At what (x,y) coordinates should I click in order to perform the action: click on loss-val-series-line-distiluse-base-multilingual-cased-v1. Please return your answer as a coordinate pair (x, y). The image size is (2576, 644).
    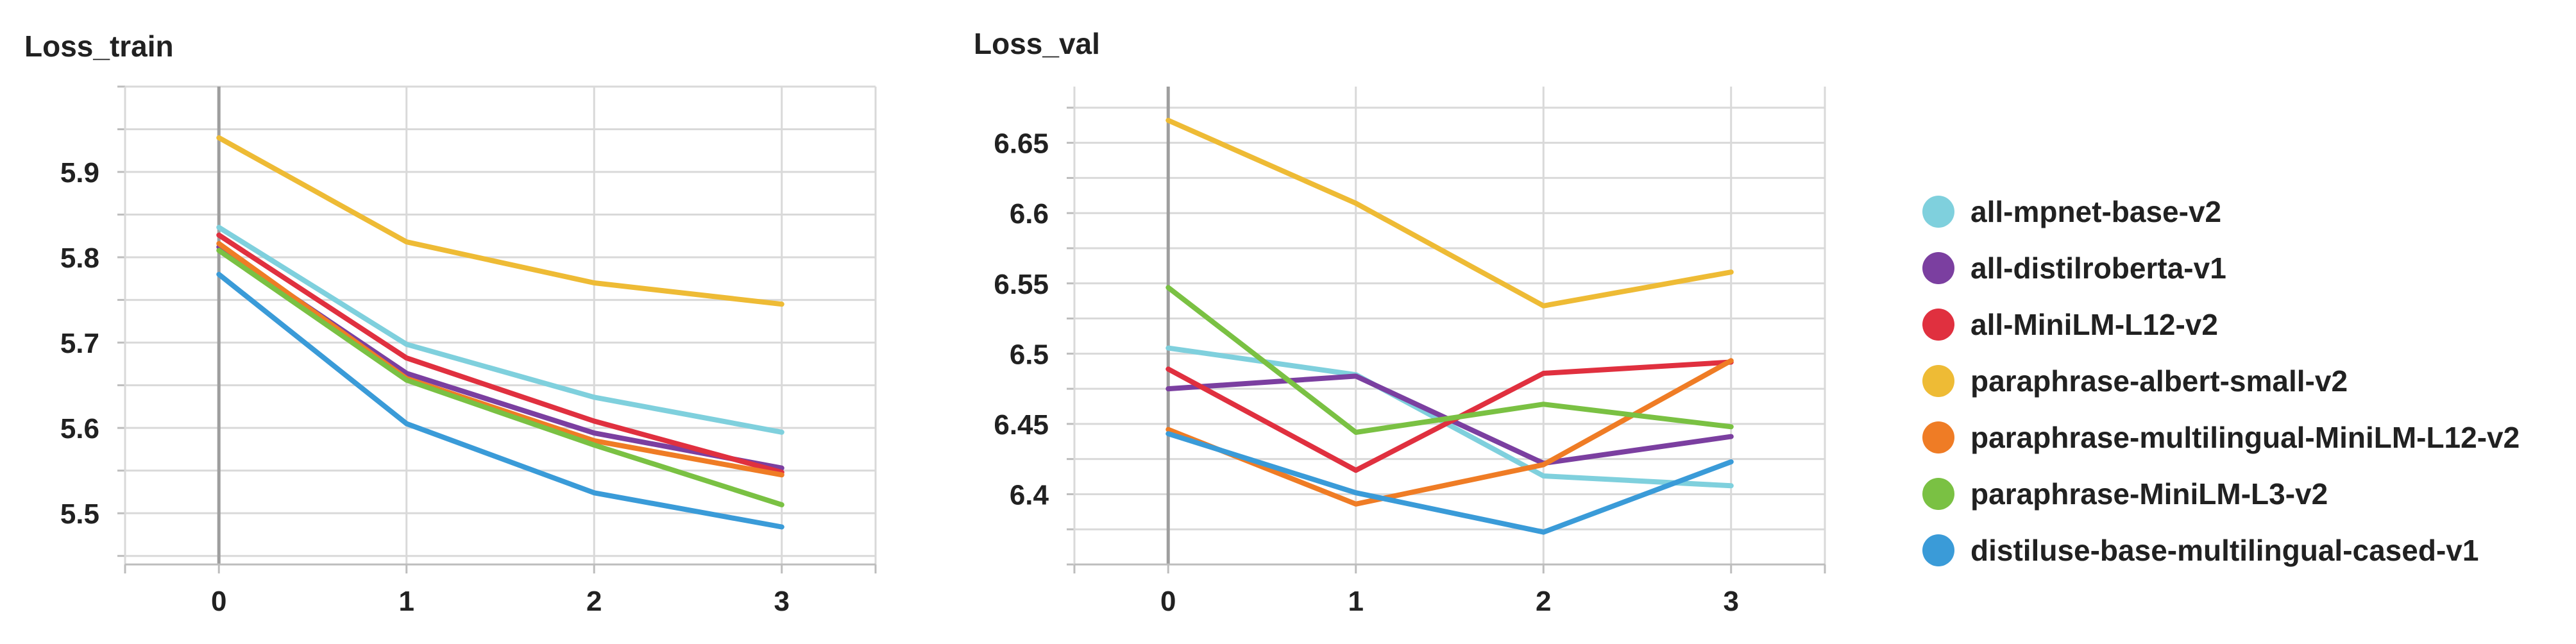
    Looking at the image, I should click on (1449, 483).